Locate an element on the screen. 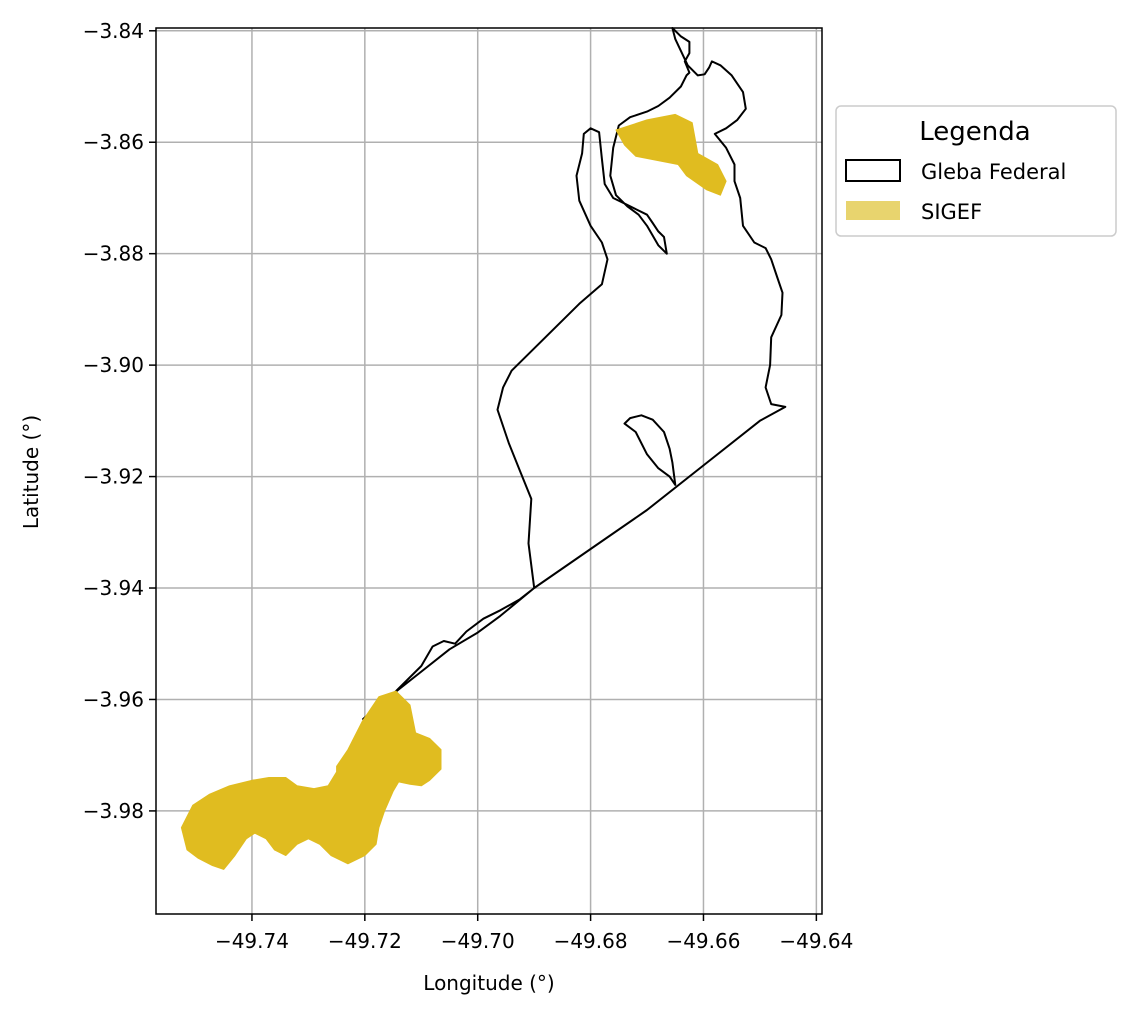  legend-swatch-sigef is located at coordinates (873, 210).